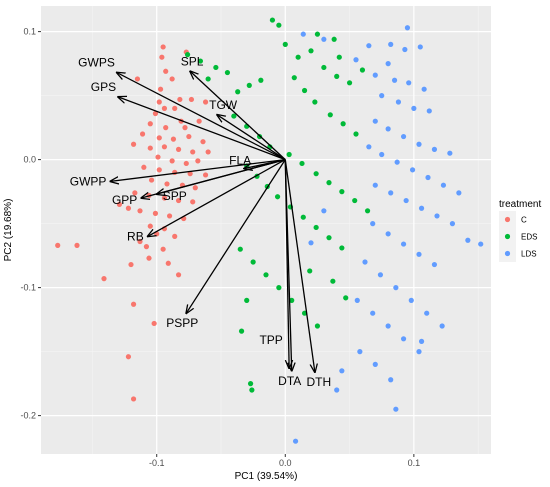 This screenshot has width=550, height=487. Describe the element at coordinates (319, 382) in the screenshot. I see `loading-label-dth: DTH` at that location.